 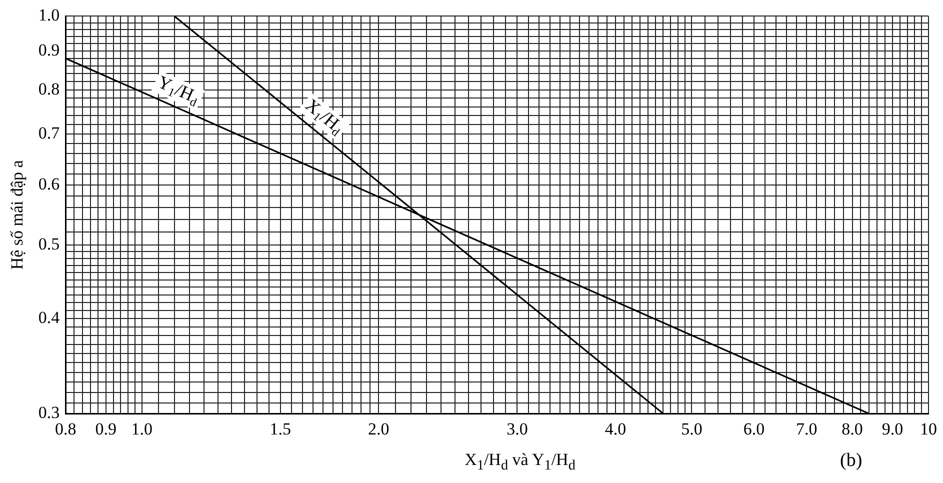 I want to click on x-tick-label: 0.9, so click(x=106, y=428).